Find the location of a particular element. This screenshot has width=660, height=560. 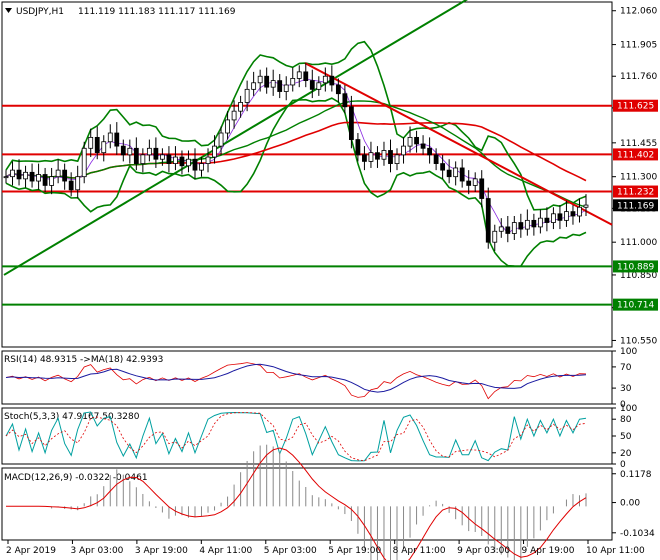

price-tick-label: 110.850 is located at coordinates (638, 276).